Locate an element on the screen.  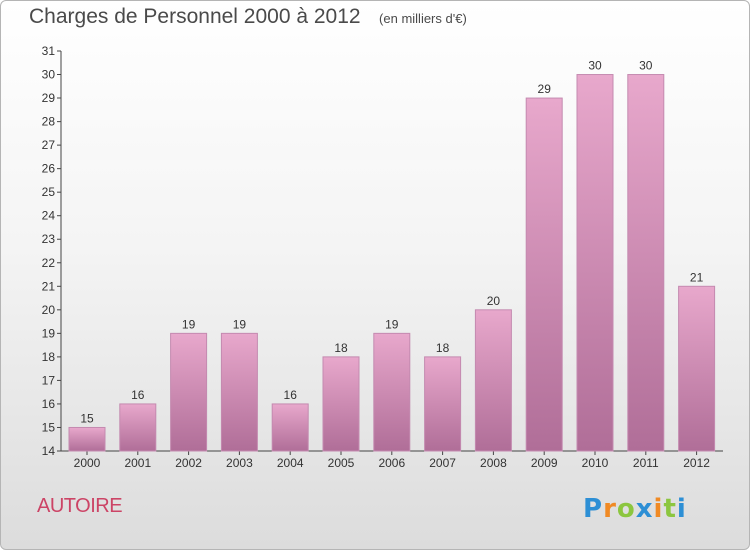
y-tick-label: 22 is located at coordinates (49, 263).